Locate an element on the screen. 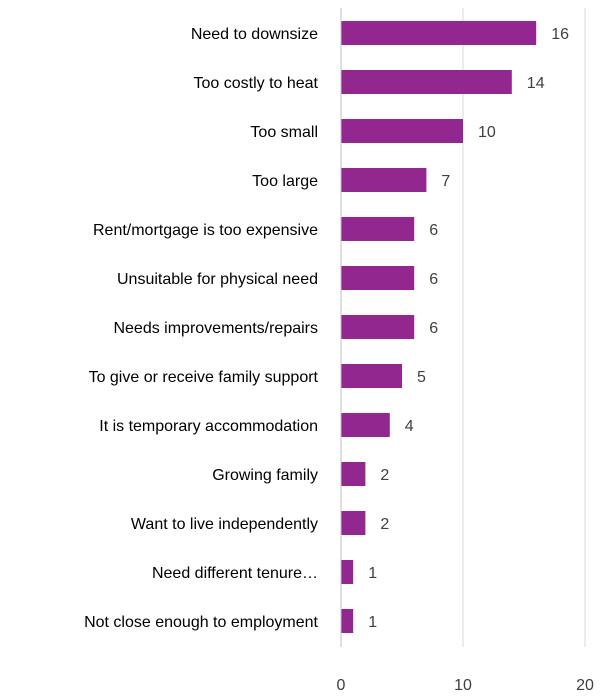 The image size is (600, 698). category-label: Need to downsize is located at coordinates (254, 34).